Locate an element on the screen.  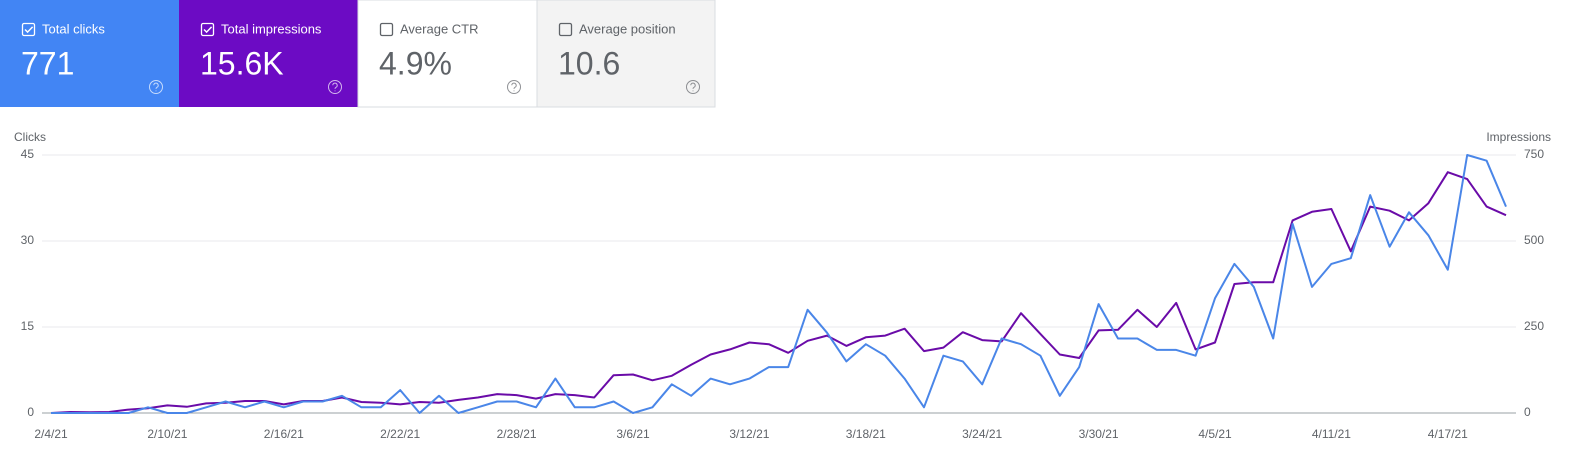
card-value: 10.6 is located at coordinates (589, 63).